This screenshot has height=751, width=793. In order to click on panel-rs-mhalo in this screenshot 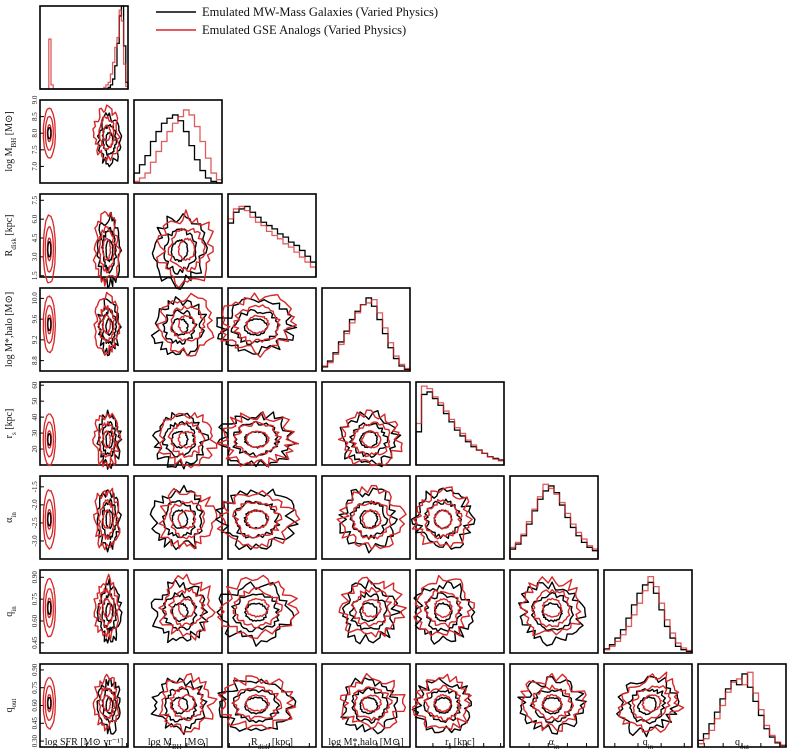, I will do `click(366, 423)`.